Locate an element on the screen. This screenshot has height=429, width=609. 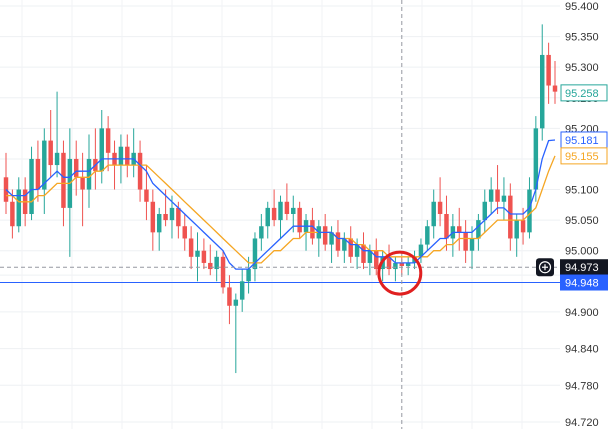
y-tick-label: 95.050 is located at coordinates (582, 221).